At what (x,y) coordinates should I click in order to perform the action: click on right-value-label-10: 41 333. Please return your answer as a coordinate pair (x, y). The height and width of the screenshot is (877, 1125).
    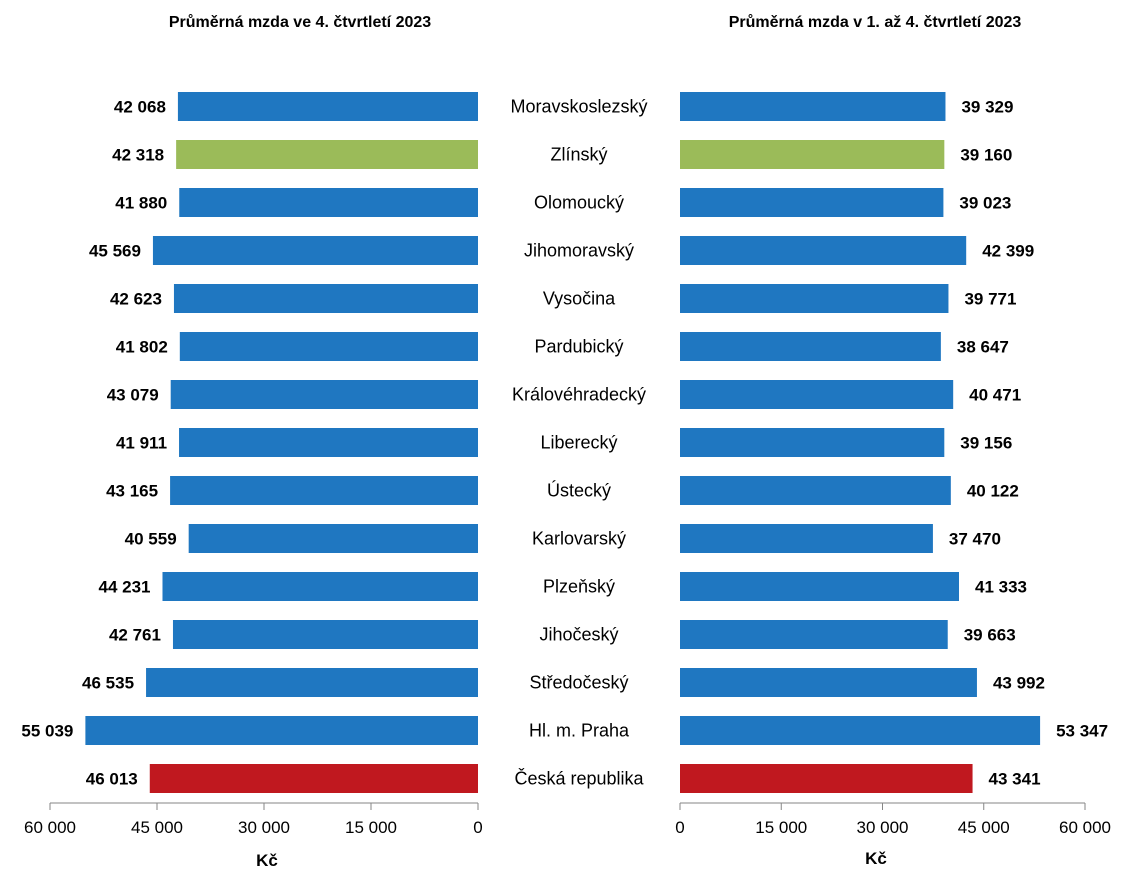
    Looking at the image, I should click on (1001, 587).